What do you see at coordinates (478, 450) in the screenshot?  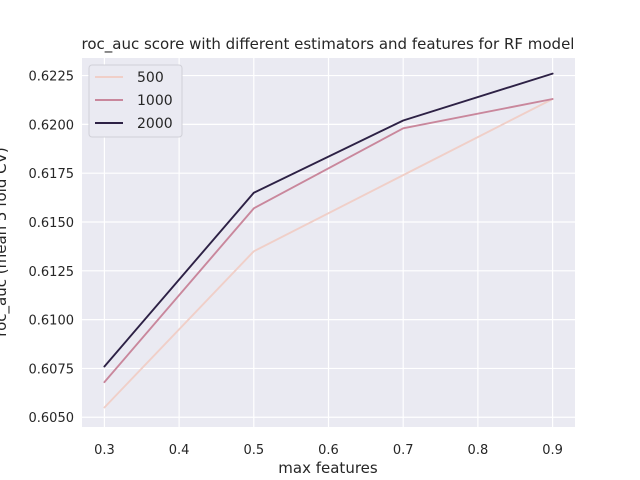 I see `x-tick-label: 0.8` at bounding box center [478, 450].